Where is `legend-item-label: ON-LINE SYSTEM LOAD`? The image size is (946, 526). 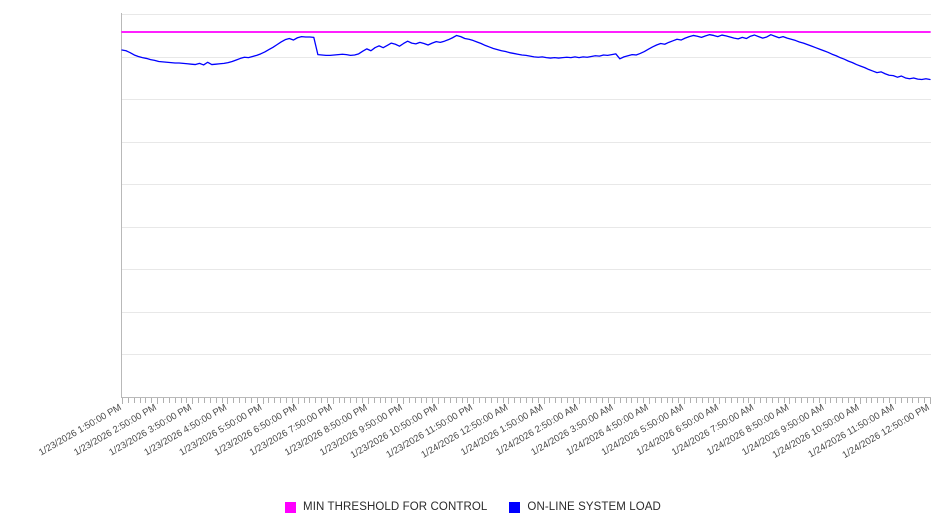
legend-item-label: ON-LINE SYSTEM LOAD is located at coordinates (594, 507).